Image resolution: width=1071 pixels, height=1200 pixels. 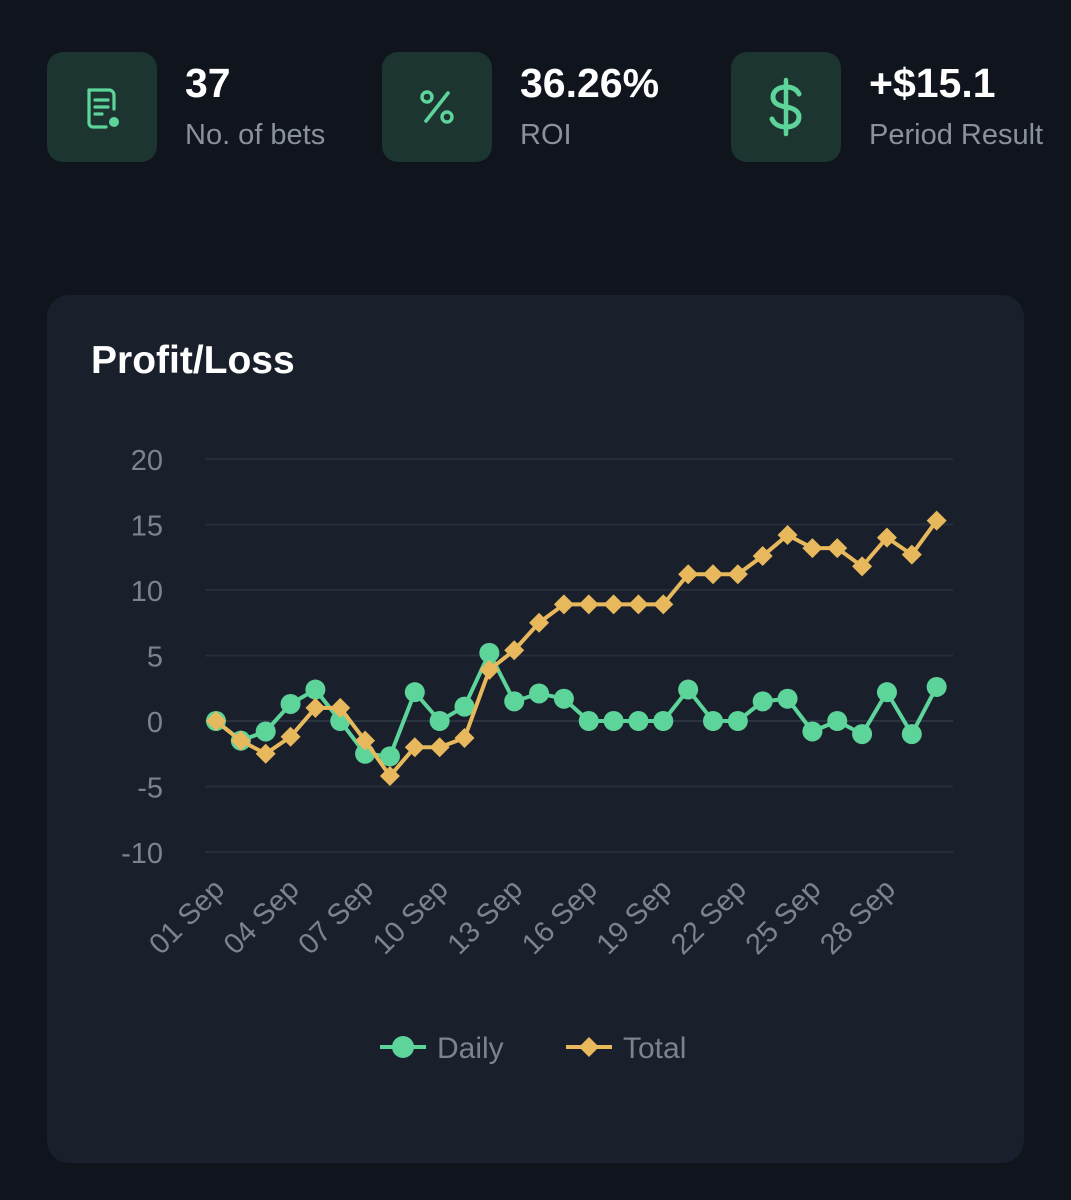 I want to click on y-tick-label: -10, so click(x=142, y=854).